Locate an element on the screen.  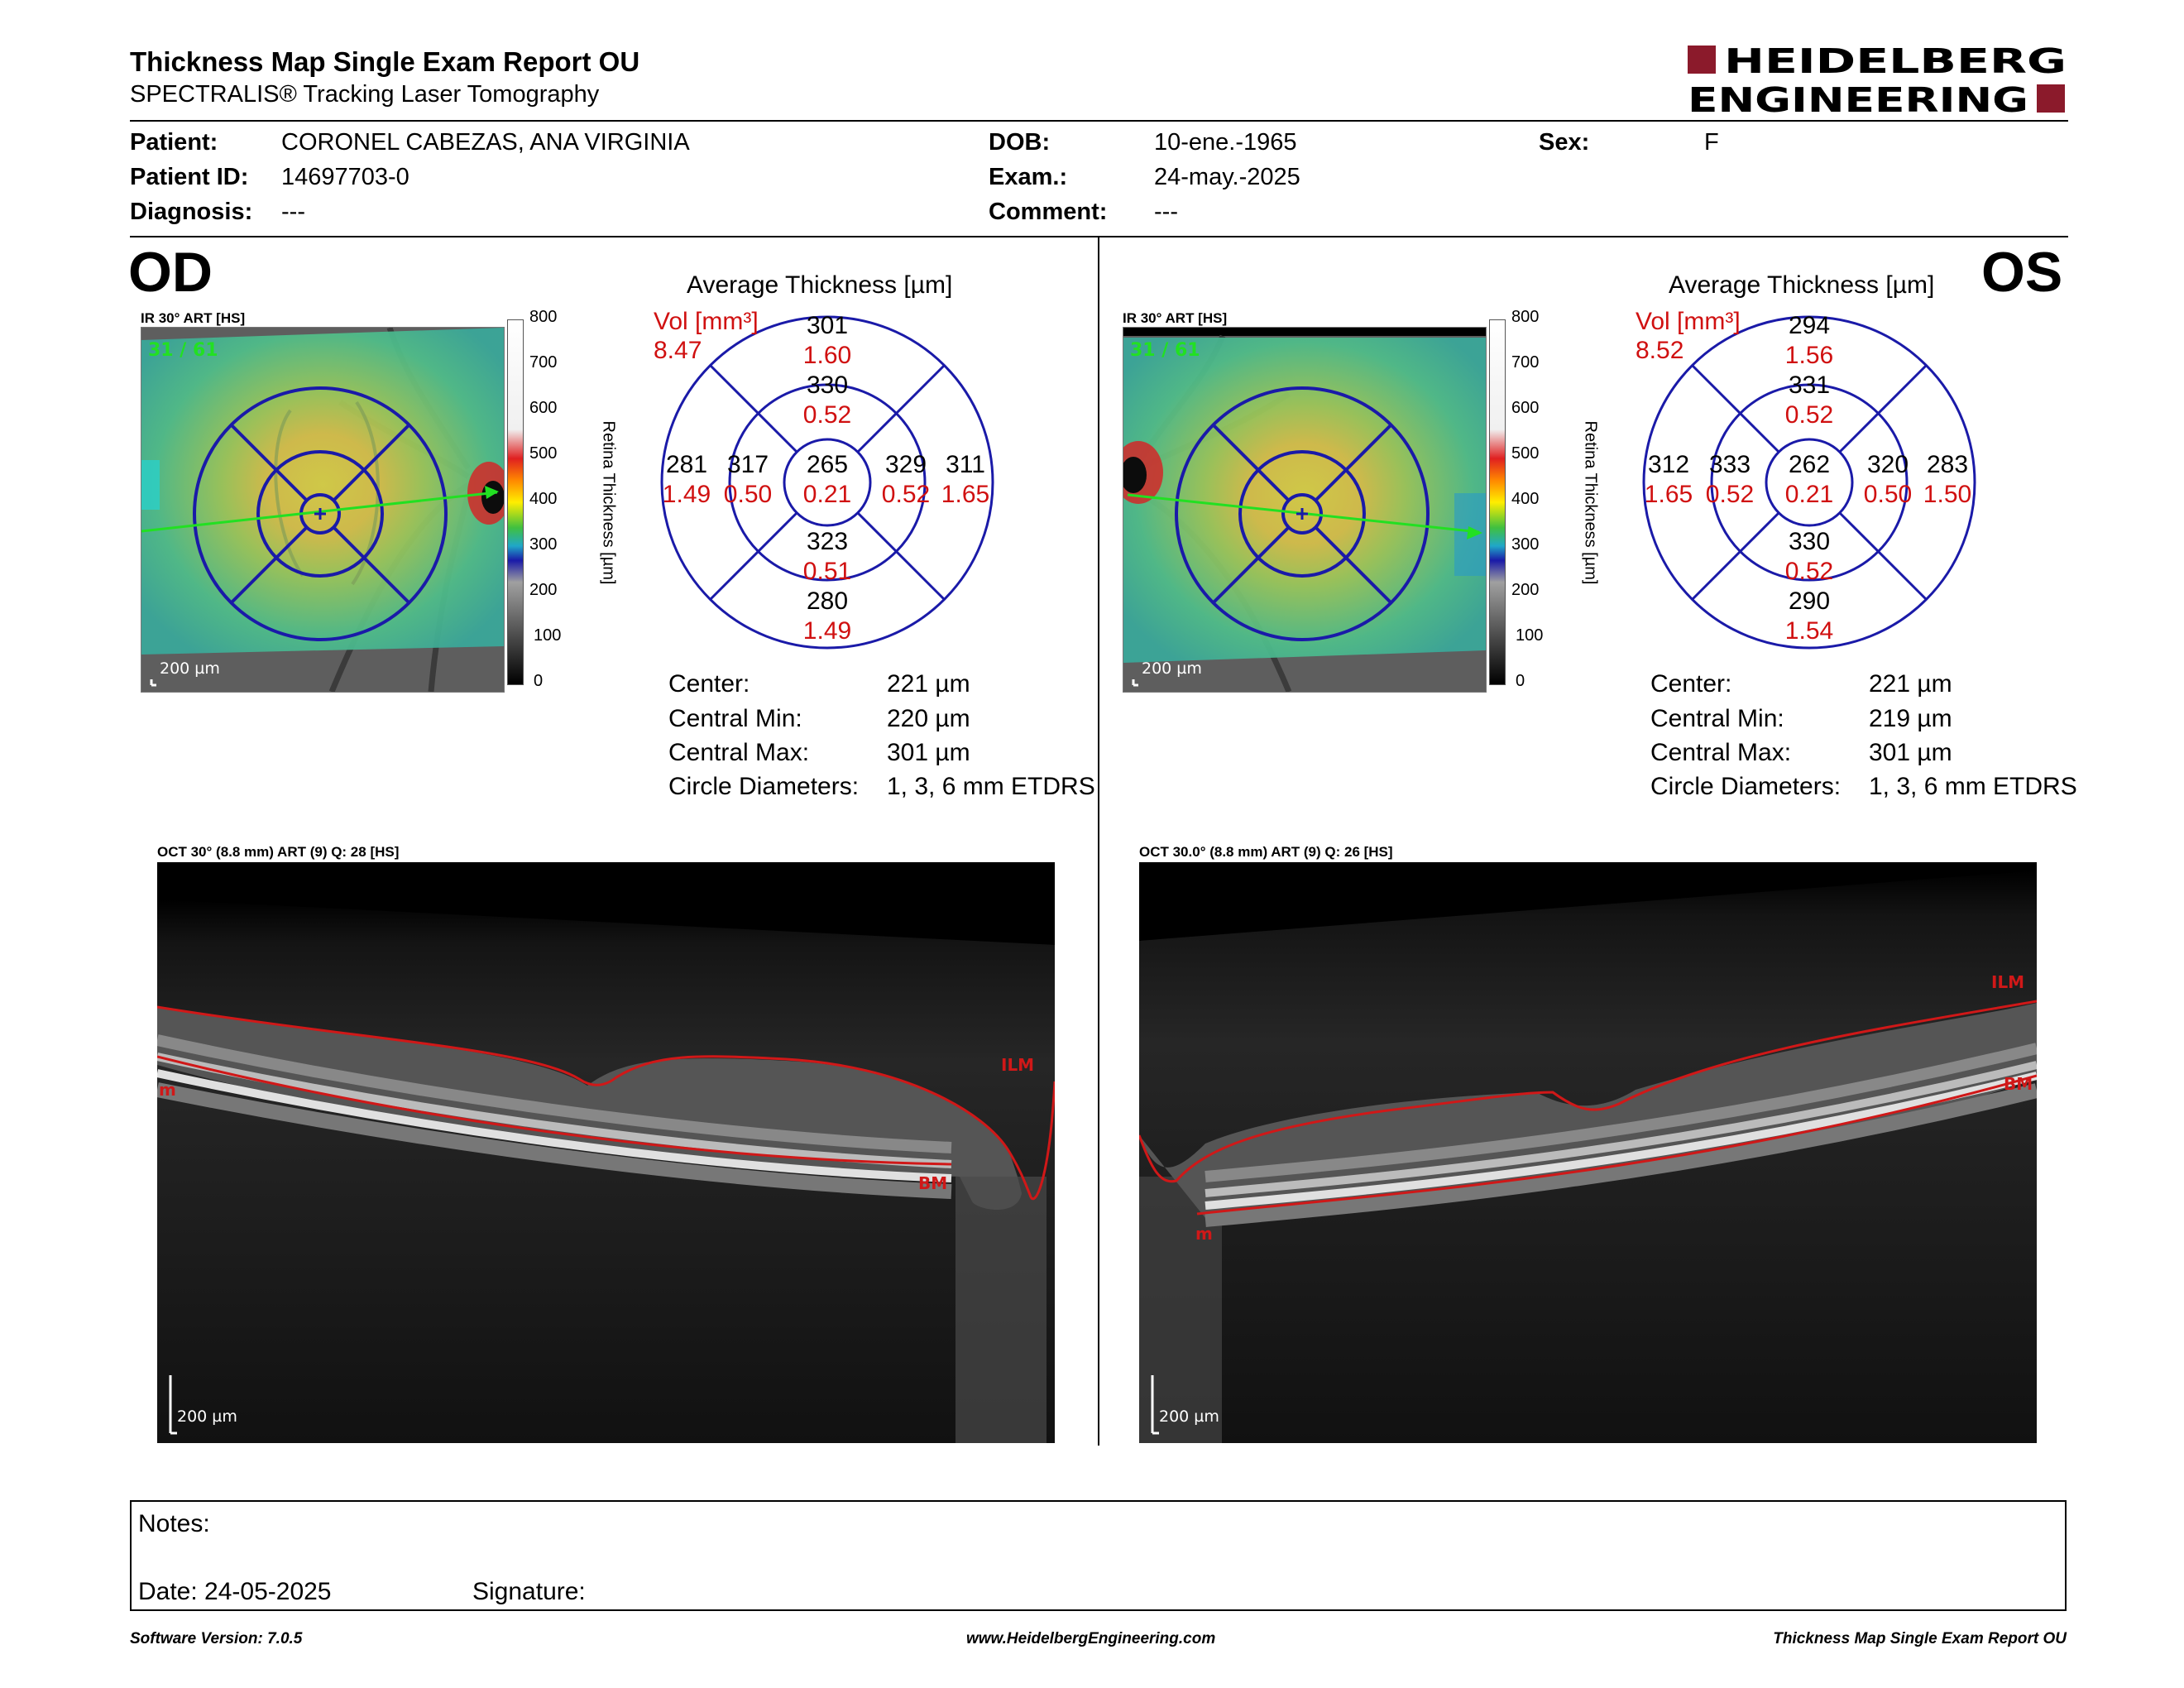
od-bm-label: BM is located at coordinates (932, 1183).